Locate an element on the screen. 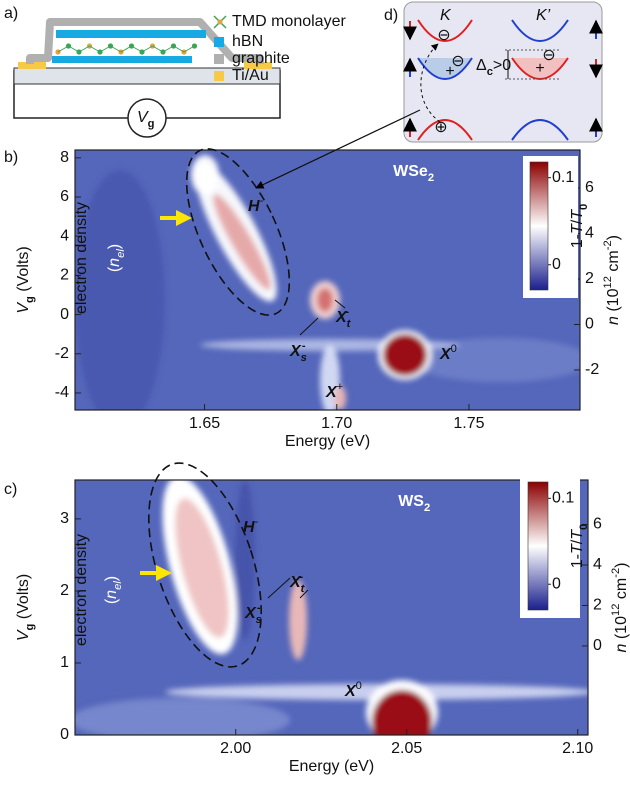 The image size is (630, 785). y-tick-label: 6 is located at coordinates (64, 196).